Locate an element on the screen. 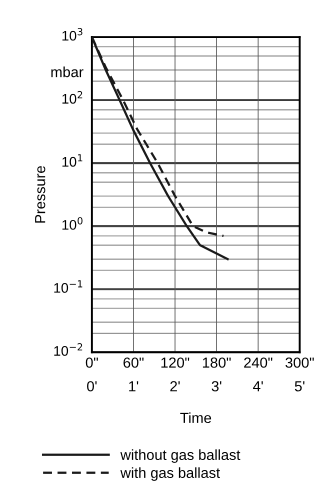 This screenshot has height=494, width=333. x-tick-label: 60" is located at coordinates (134, 362).